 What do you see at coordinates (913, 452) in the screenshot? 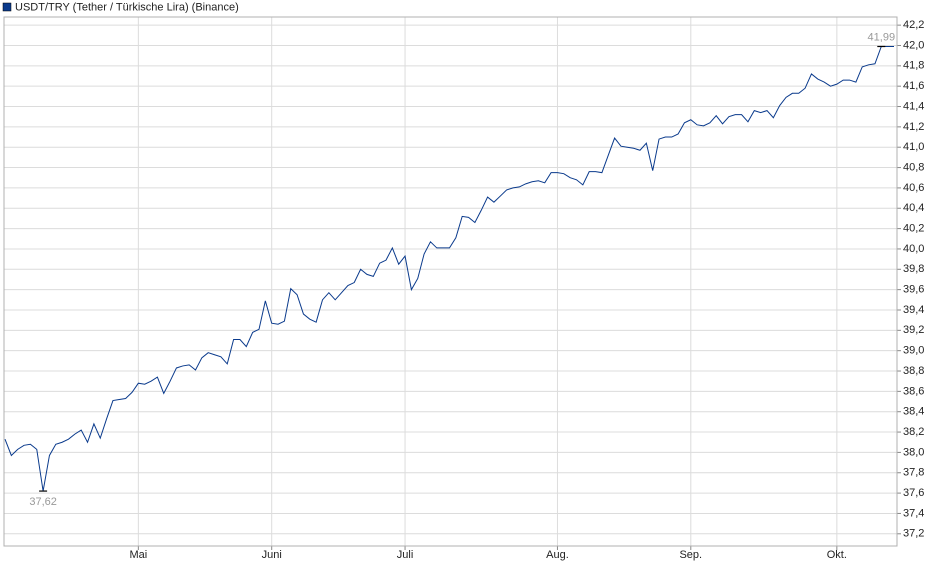
I see `y-tick-label: 38,0` at bounding box center [913, 452].